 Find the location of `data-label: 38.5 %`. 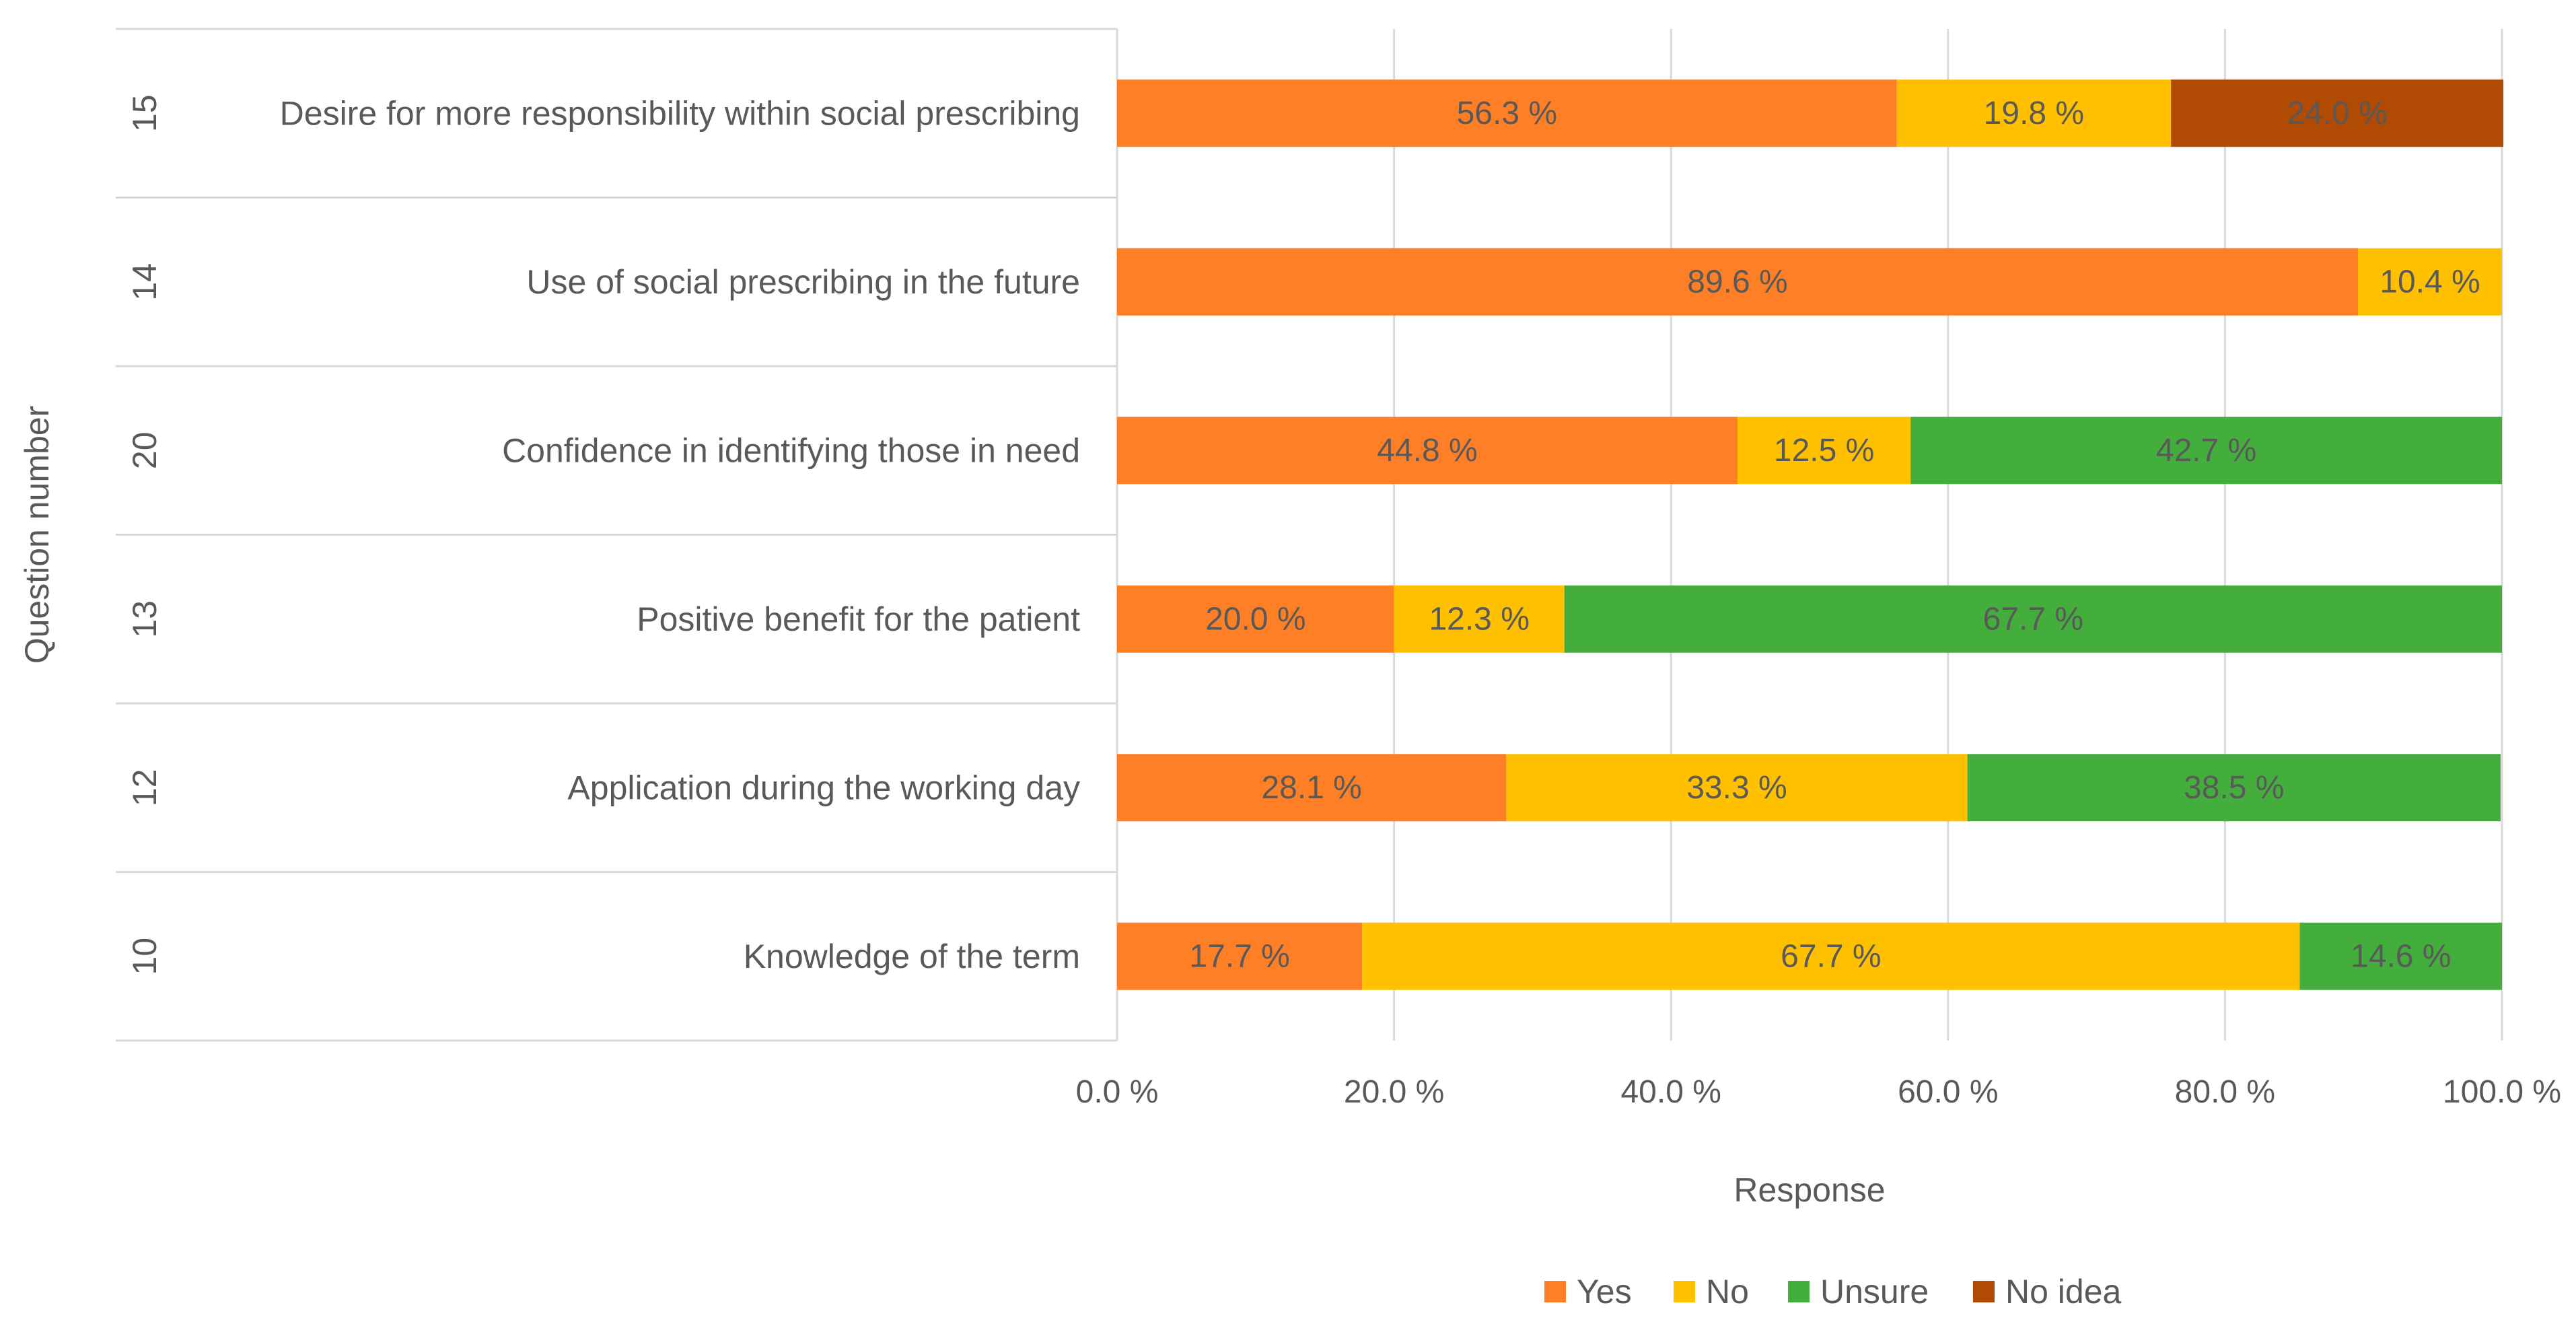

data-label: 38.5 % is located at coordinates (2234, 788).